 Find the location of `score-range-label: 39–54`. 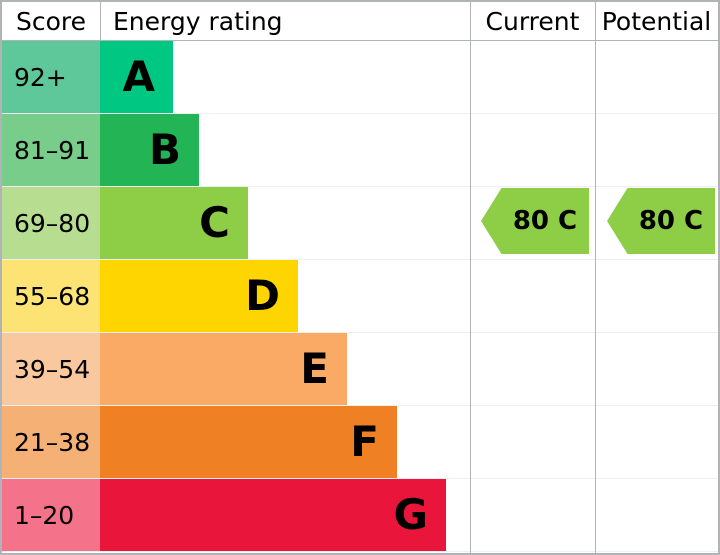

score-range-label: 39–54 is located at coordinates (51, 369).